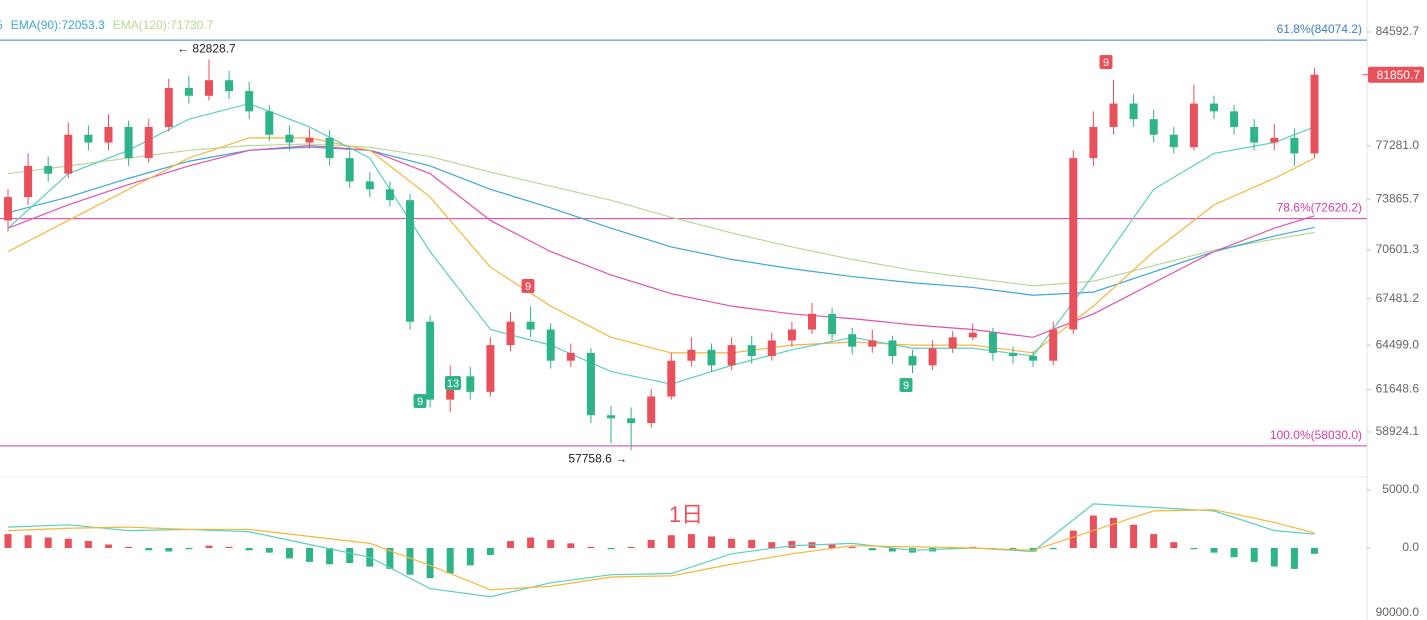 The height and width of the screenshot is (620, 1427). Describe the element at coordinates (1398, 344) in the screenshot. I see `y-tick-label: 64499.0` at that location.